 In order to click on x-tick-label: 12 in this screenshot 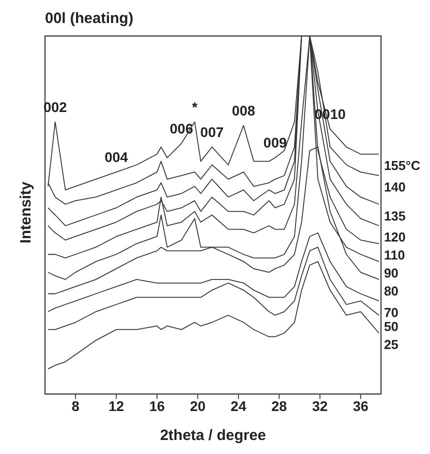, I will do `click(116, 406)`.